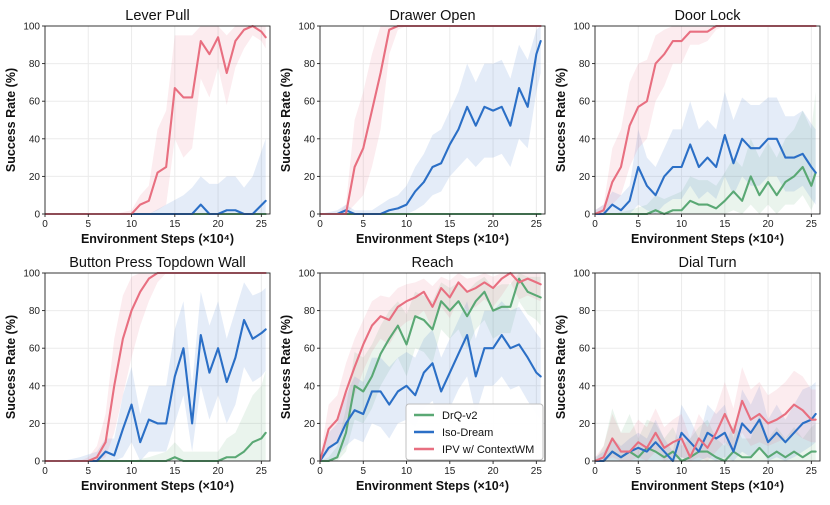  What do you see at coordinates (467, 433) in the screenshot?
I see `legend-label: Iso-Dream` at bounding box center [467, 433].